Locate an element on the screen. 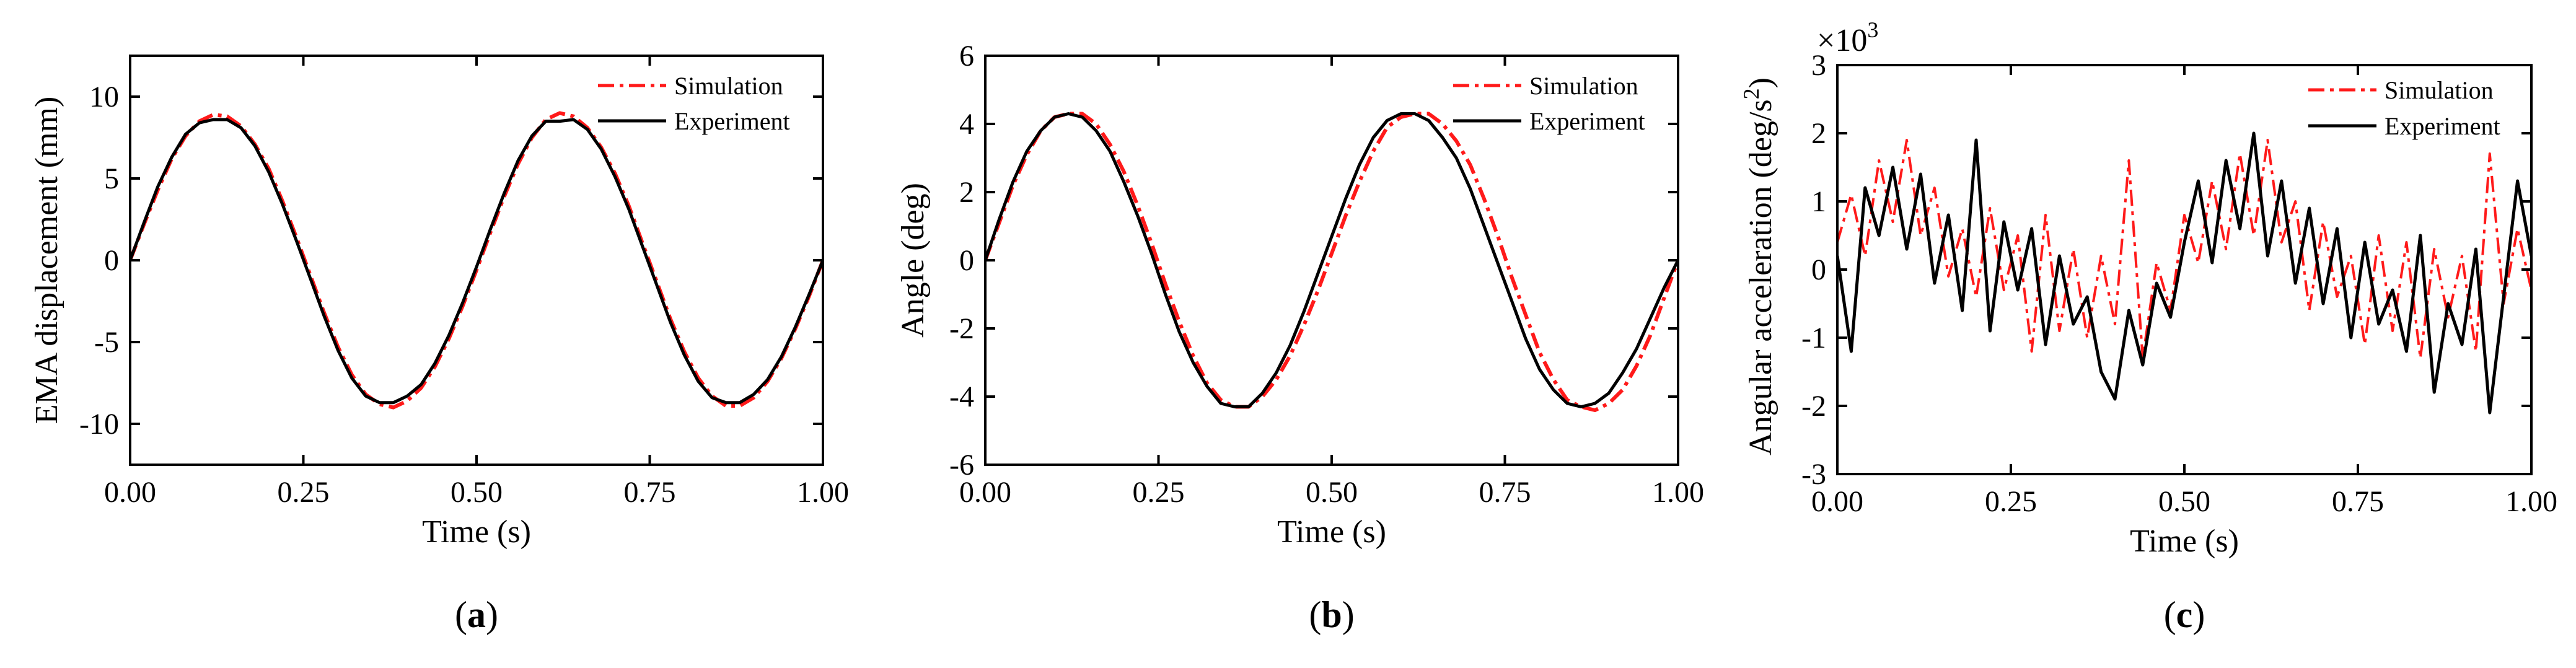 The width and height of the screenshot is (2576, 668). panel-b-xtick-label: 0.75 is located at coordinates (1505, 492).